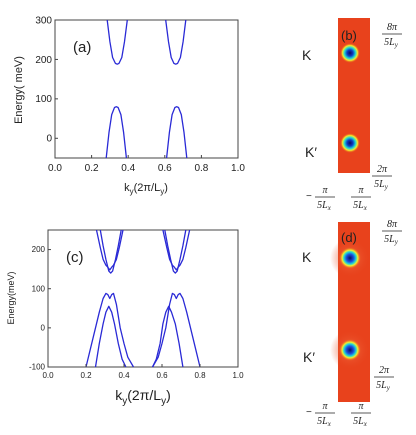  What do you see at coordinates (143, 372) in the screenshot?
I see `panel-c-x-ticks: 0.0 0.2 0.4 0.6 0.8 1.0` at bounding box center [143, 372].